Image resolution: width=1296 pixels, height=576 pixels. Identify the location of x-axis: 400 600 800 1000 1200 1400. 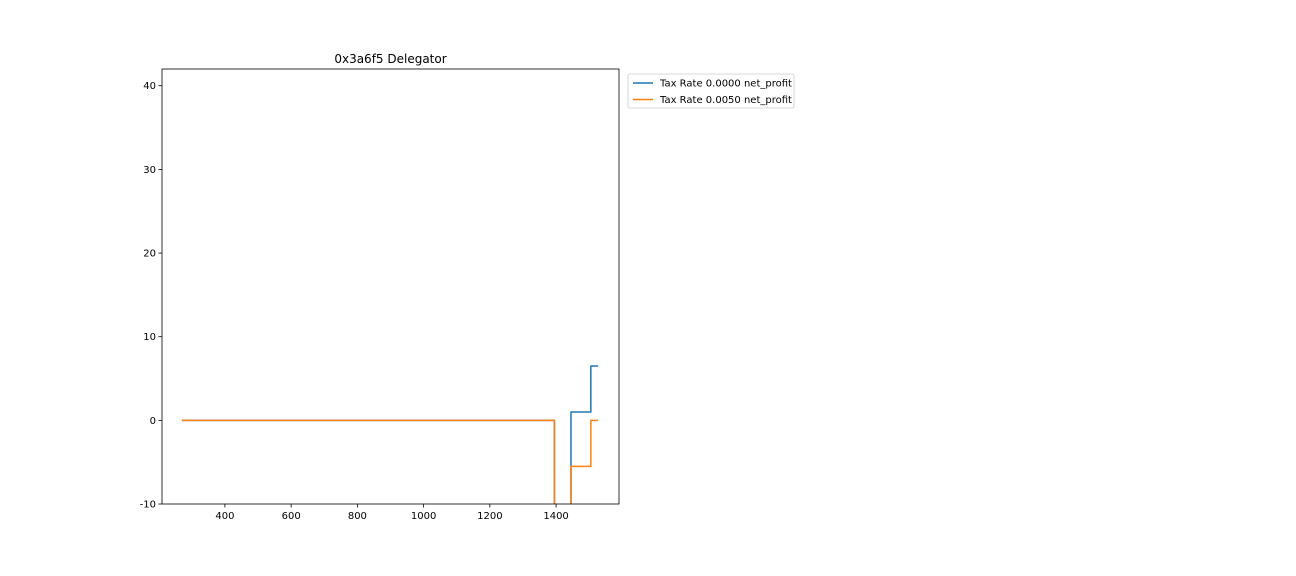
(392, 513).